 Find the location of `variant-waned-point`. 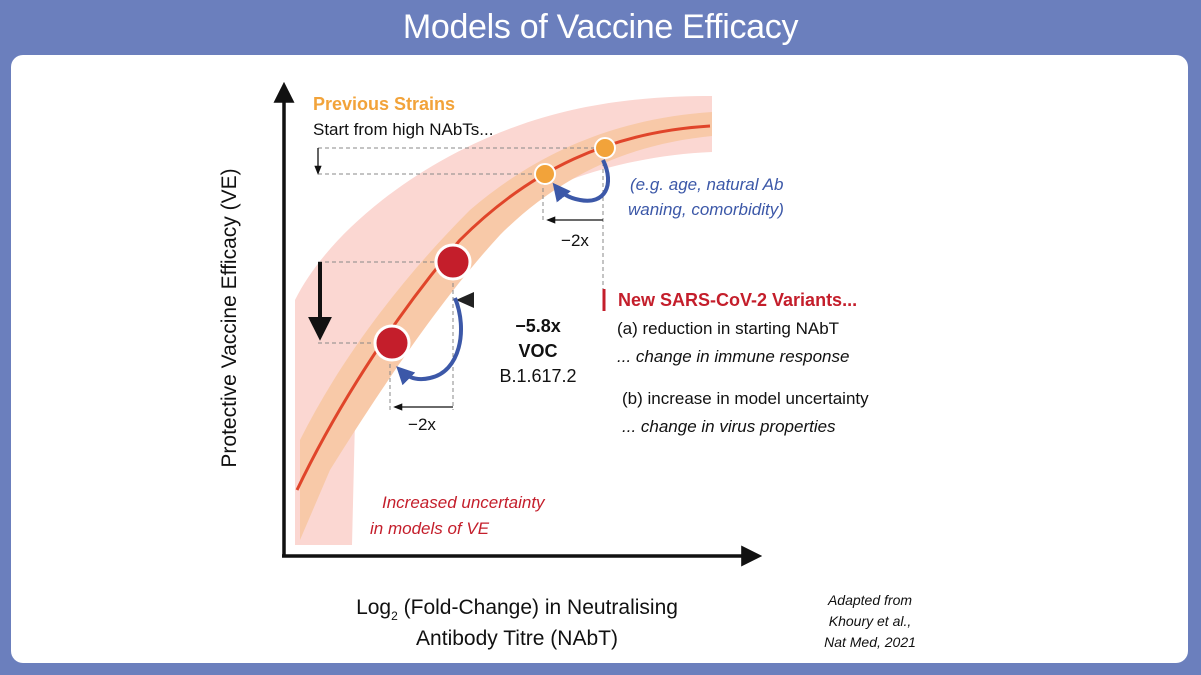

variant-waned-point is located at coordinates (392, 343).